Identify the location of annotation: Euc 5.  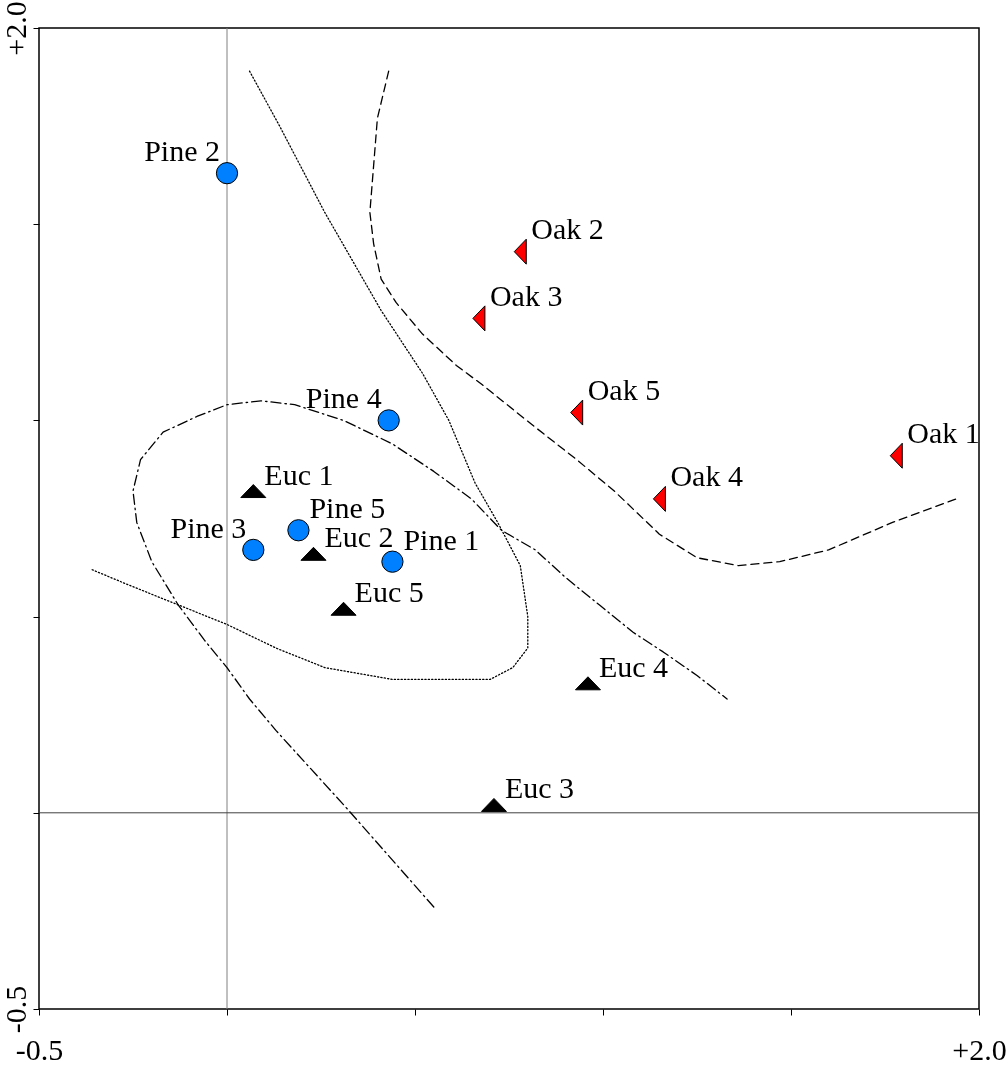
(389, 592).